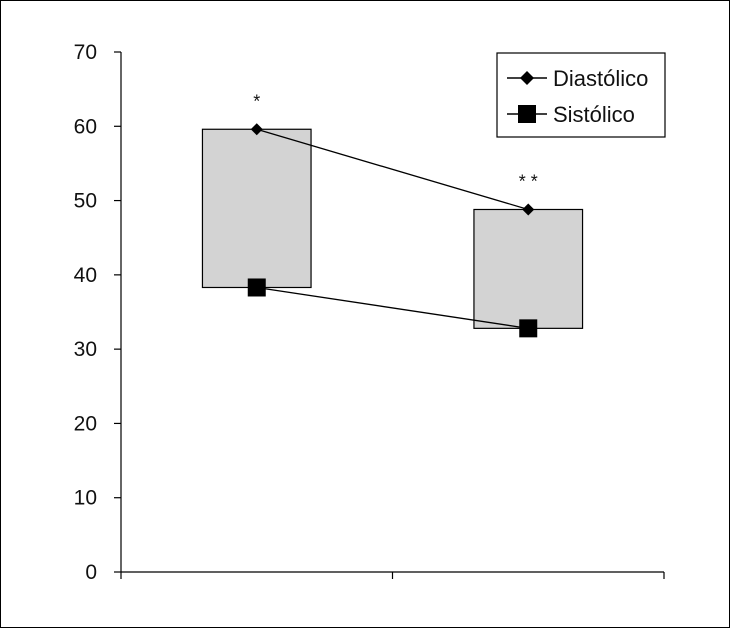 This screenshot has height=628, width=730. What do you see at coordinates (527, 78) in the screenshot?
I see `diamond-icon` at bounding box center [527, 78].